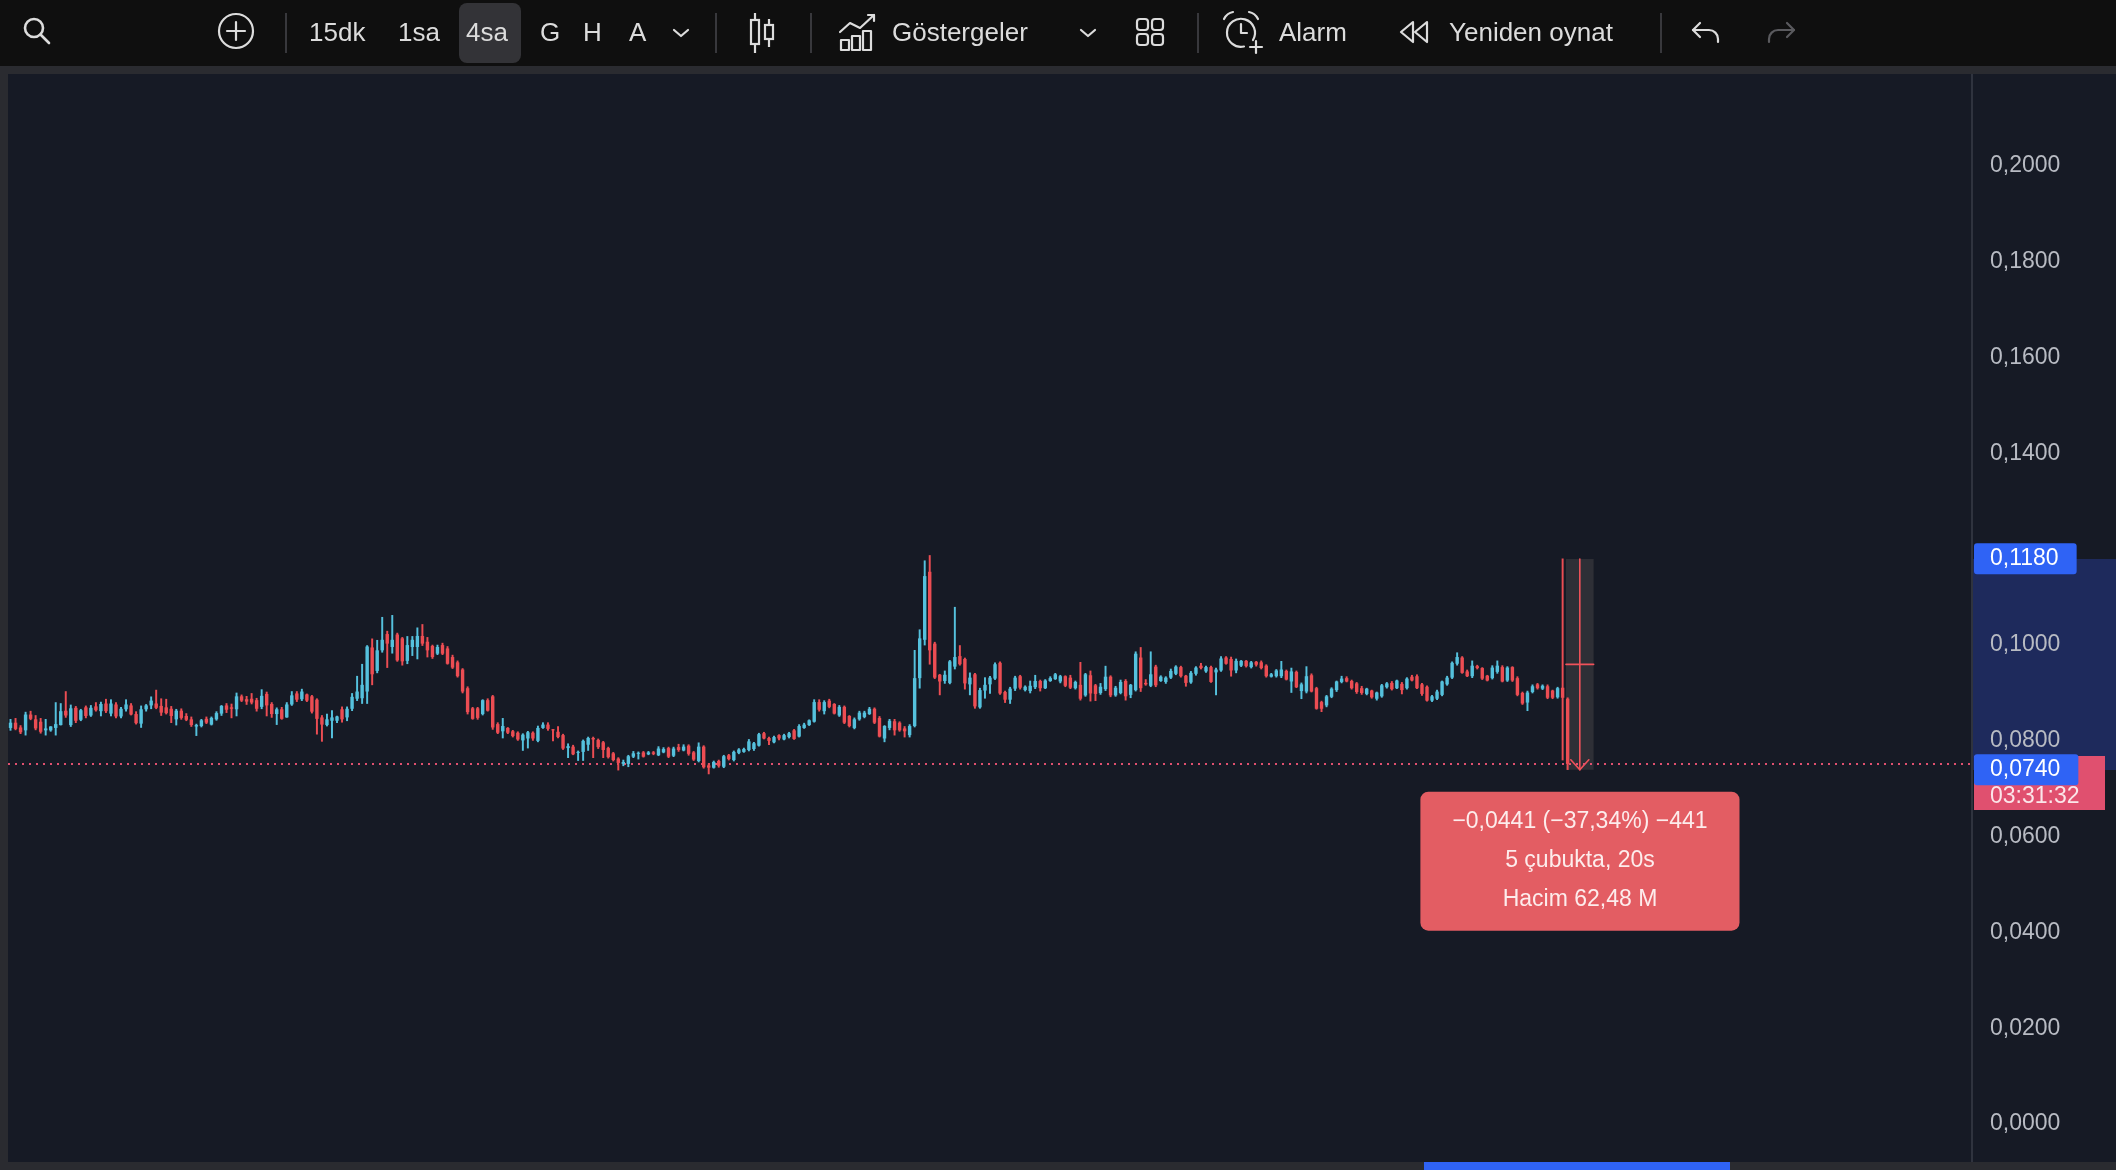 This screenshot has height=1170, width=2116. Describe the element at coordinates (2025, 643) in the screenshot. I see `y-tick-label: 0,1000` at that location.